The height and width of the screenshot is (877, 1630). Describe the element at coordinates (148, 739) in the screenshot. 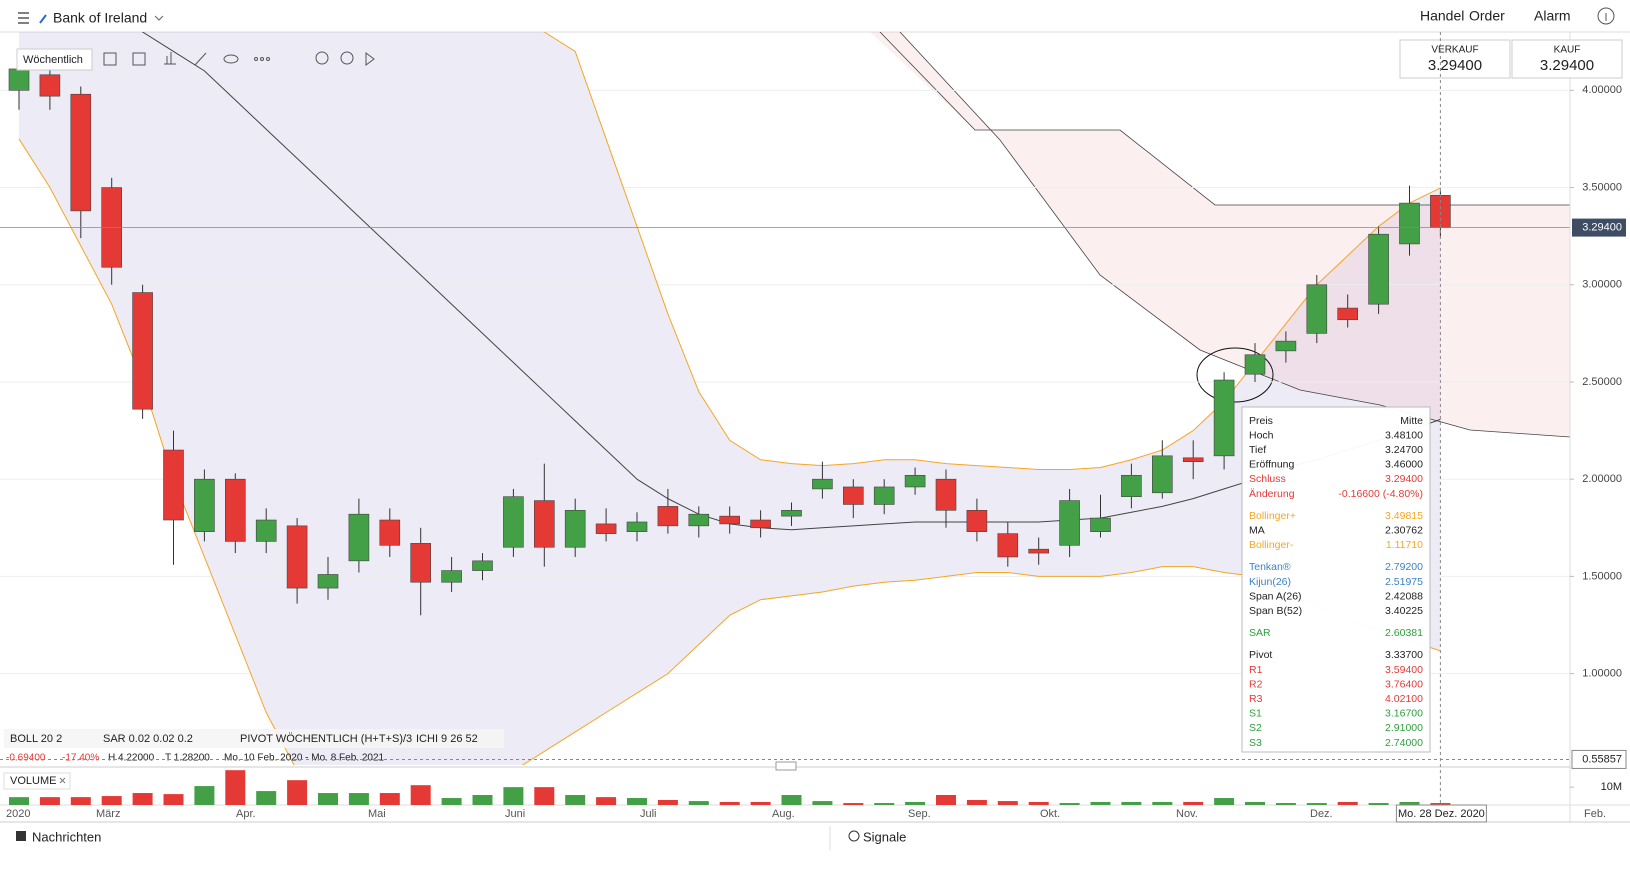

I see `indicator-label: SAR 0.02 0.02 0.2` at that location.